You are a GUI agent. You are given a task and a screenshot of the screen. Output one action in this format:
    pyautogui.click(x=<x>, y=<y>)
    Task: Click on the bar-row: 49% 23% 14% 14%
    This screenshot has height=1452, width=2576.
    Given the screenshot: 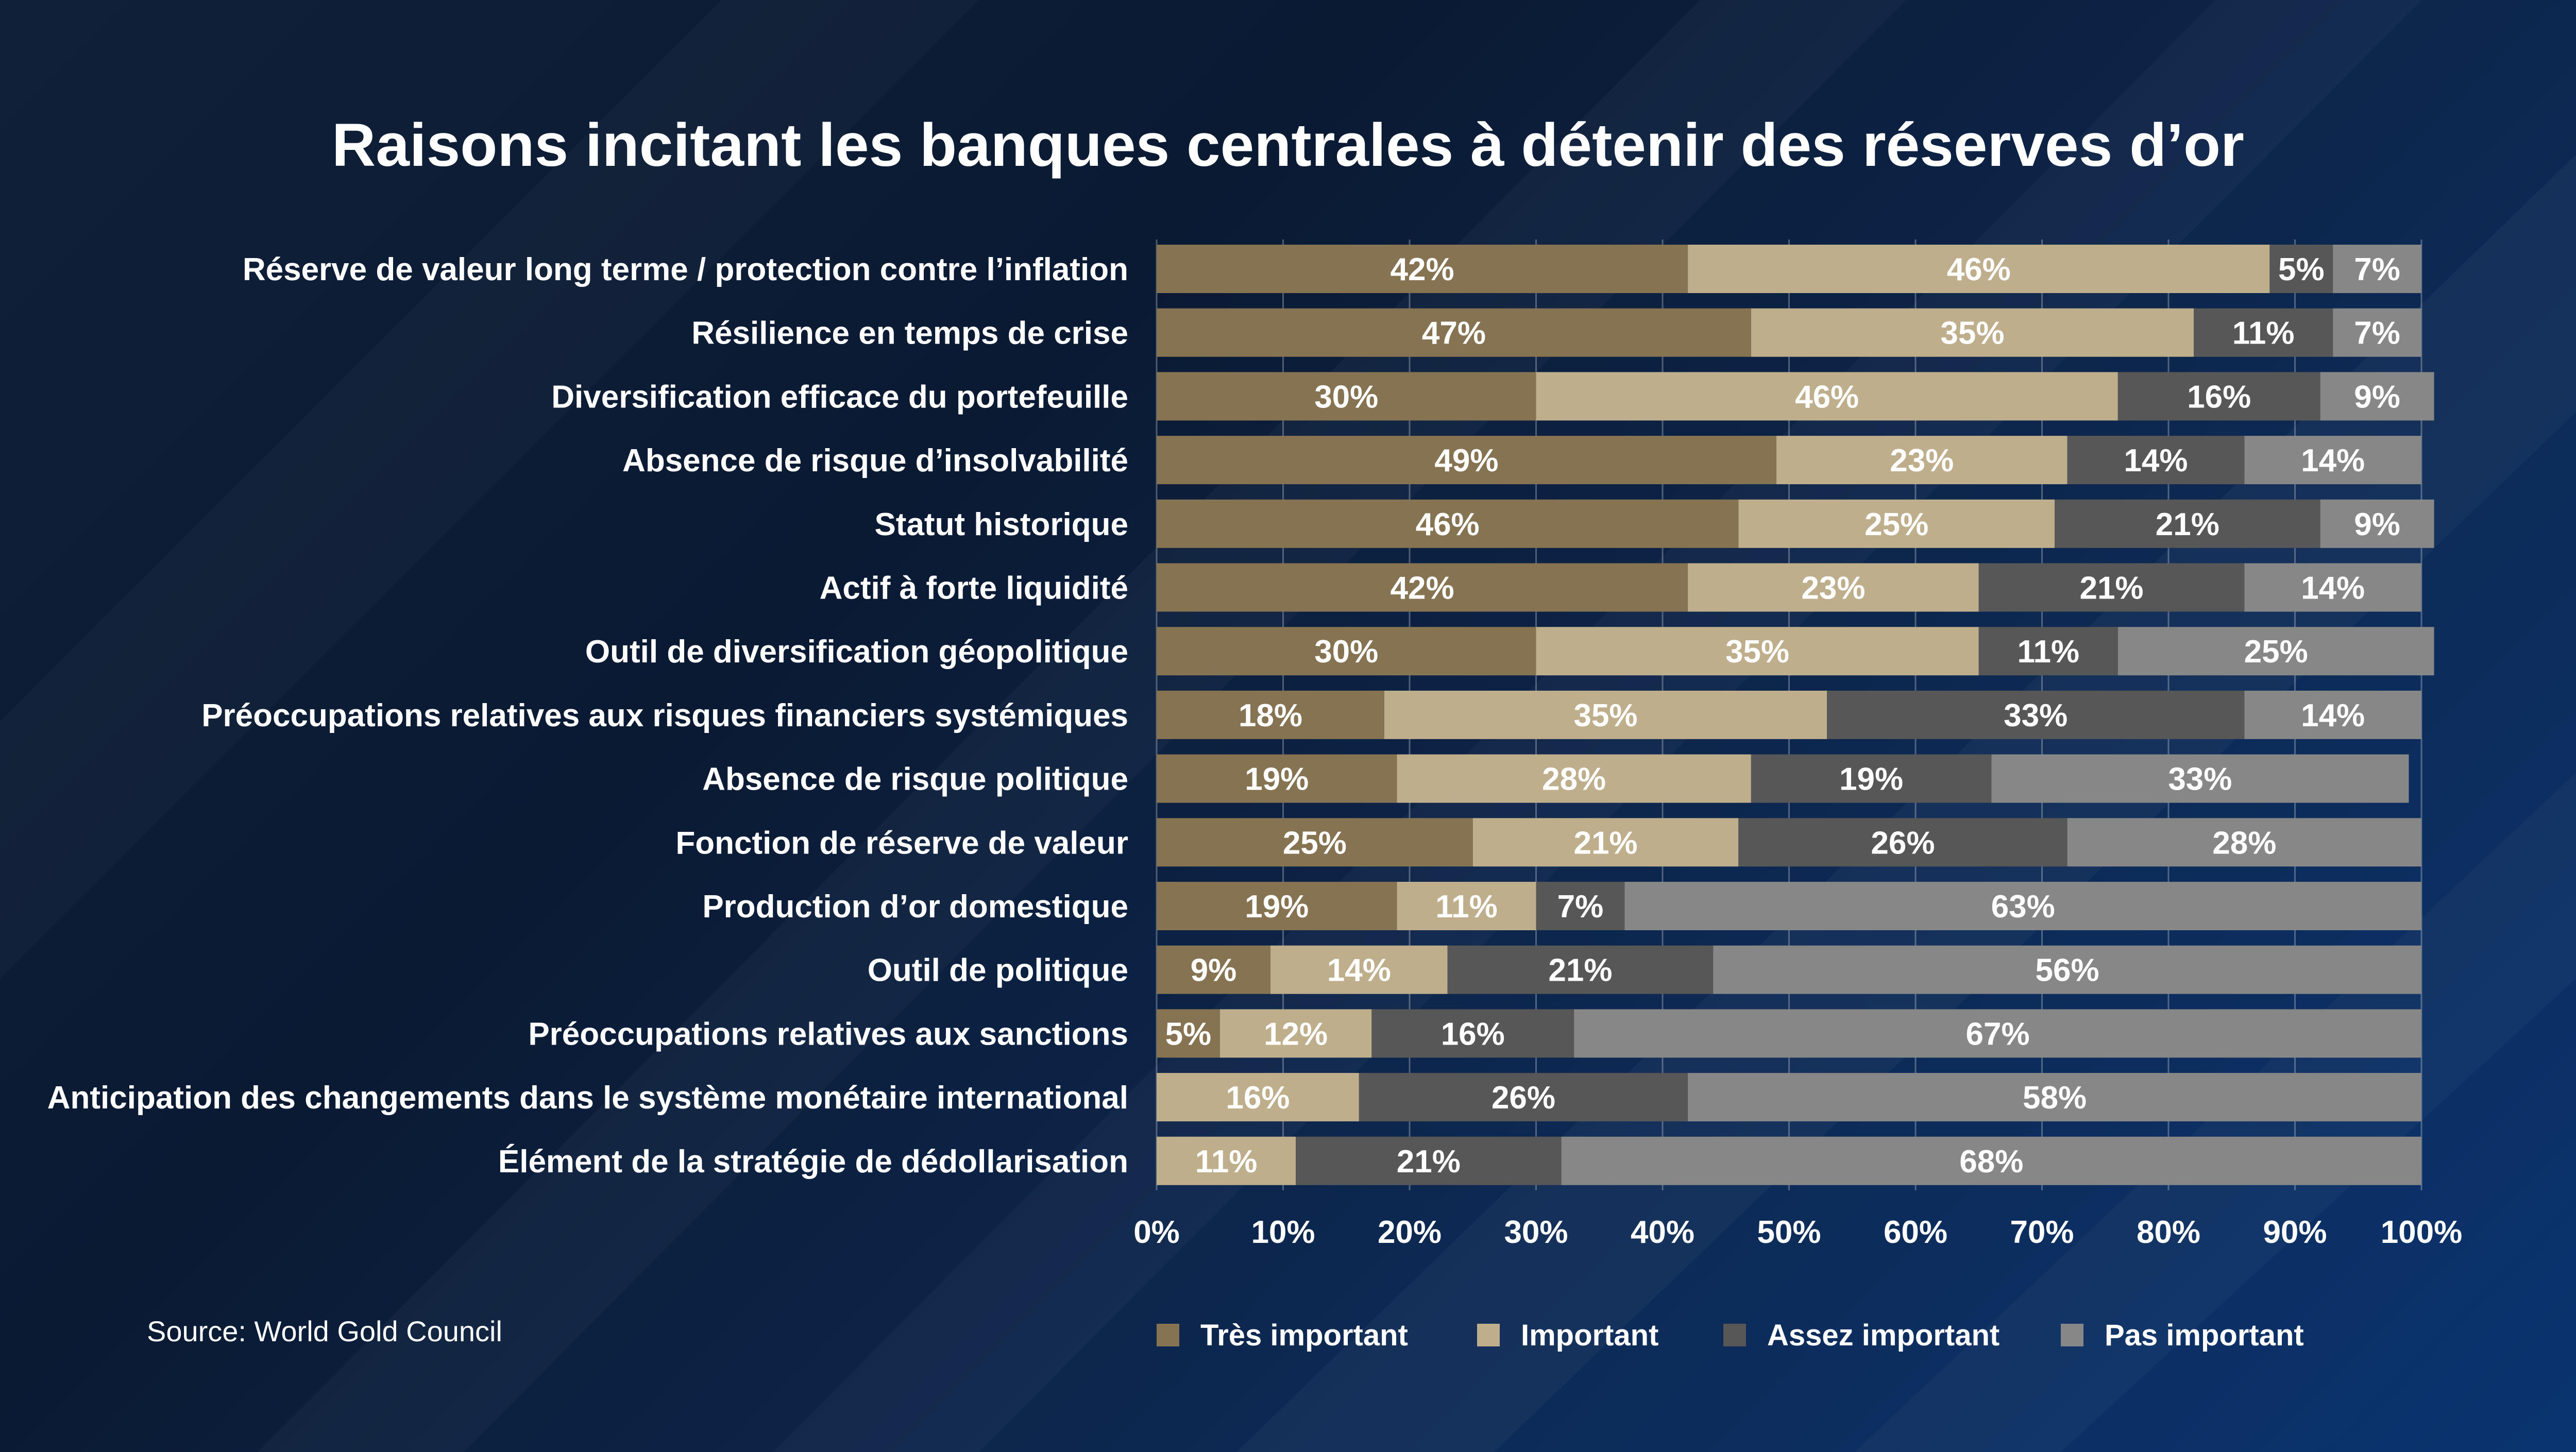 What is the action you would take?
    pyautogui.click(x=1789, y=461)
    